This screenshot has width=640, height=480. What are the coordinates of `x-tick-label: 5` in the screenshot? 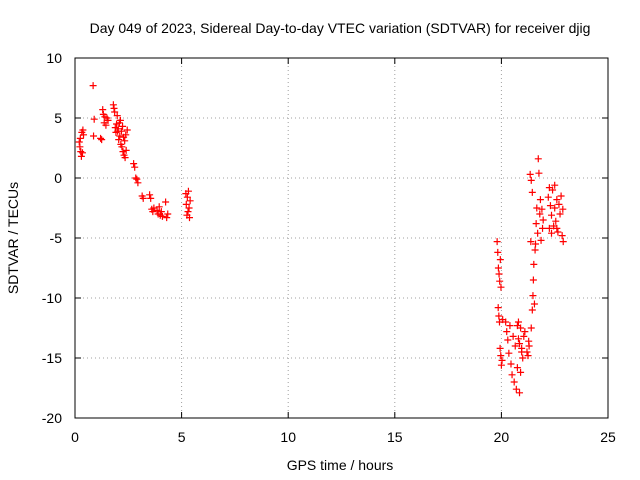 It's located at (182, 437).